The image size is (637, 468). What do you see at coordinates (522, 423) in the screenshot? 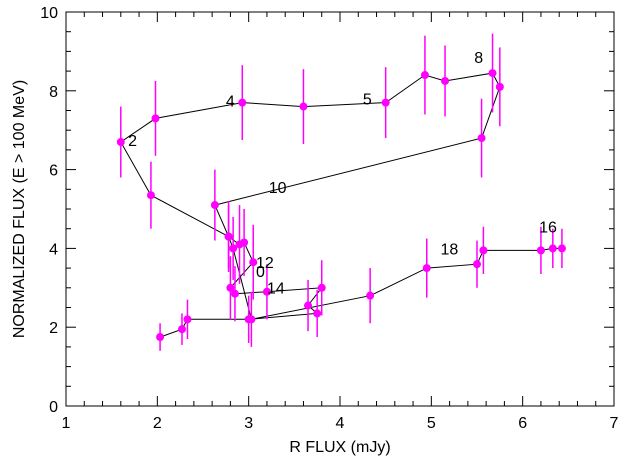
I see `x-tick-label: 6` at bounding box center [522, 423].